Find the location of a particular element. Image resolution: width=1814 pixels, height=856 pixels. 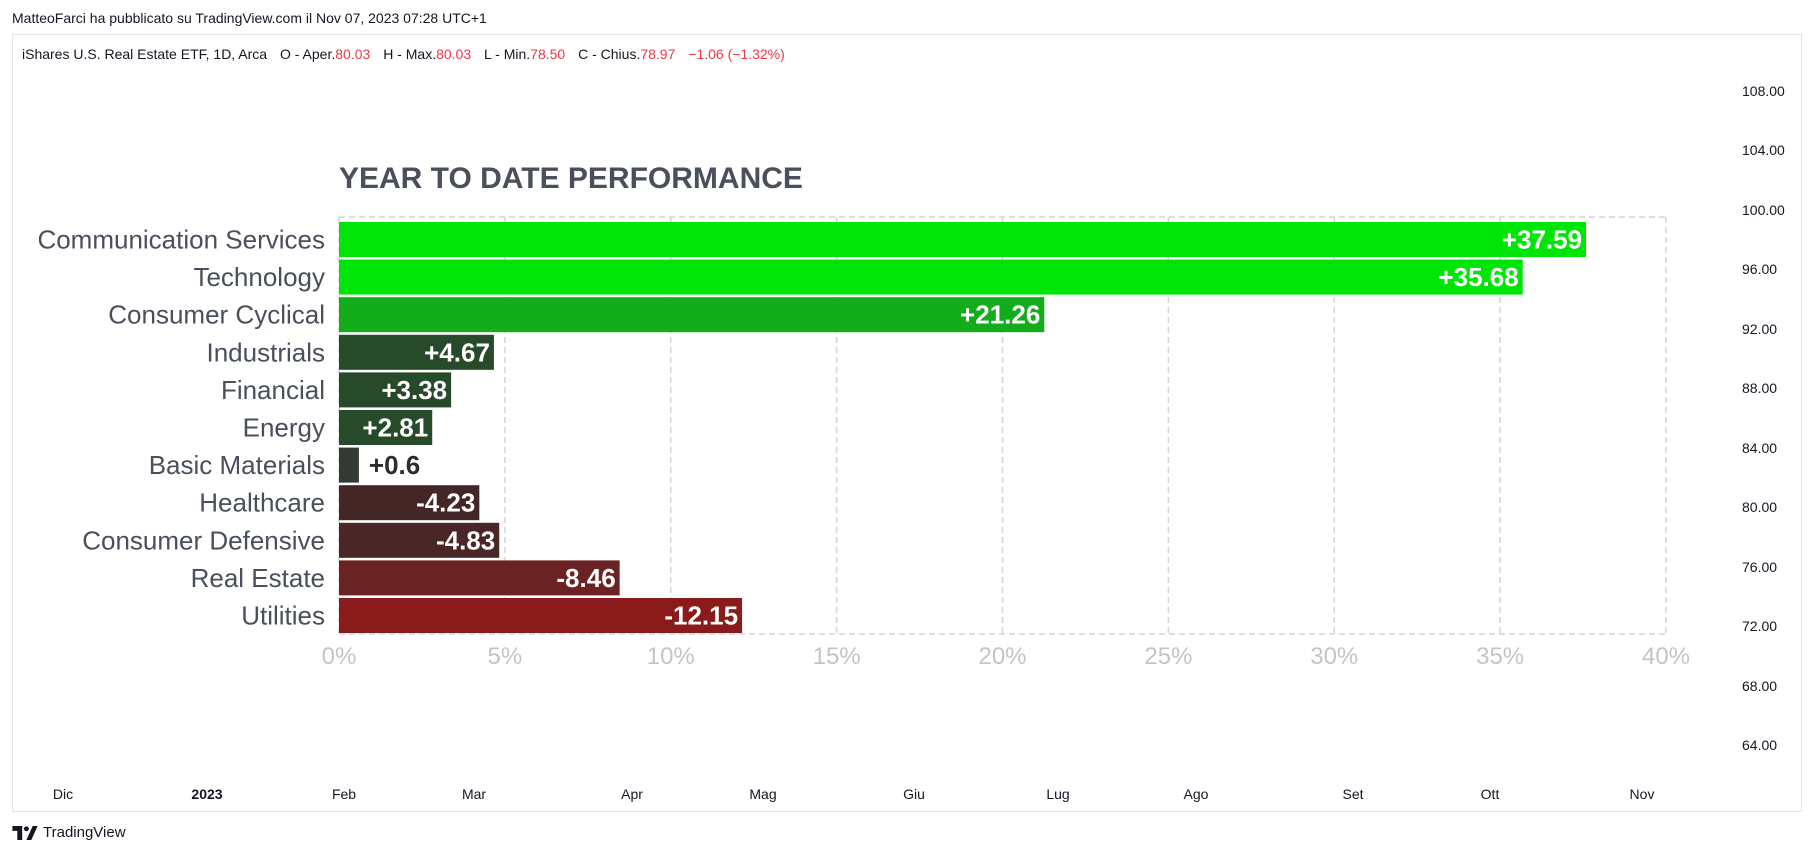

price-axis-label: 84.00 is located at coordinates (1760, 448).